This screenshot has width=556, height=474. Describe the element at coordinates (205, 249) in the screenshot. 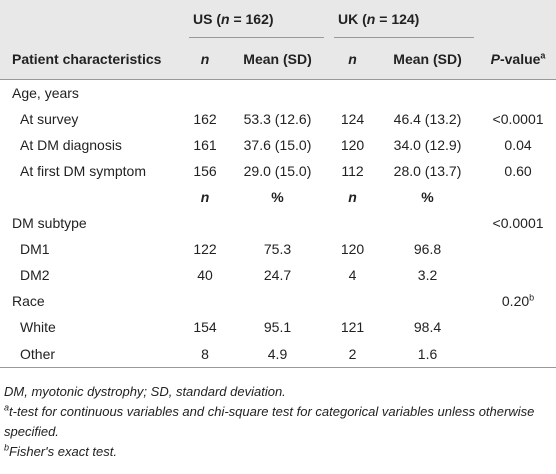

I see `cell: 122` at that location.